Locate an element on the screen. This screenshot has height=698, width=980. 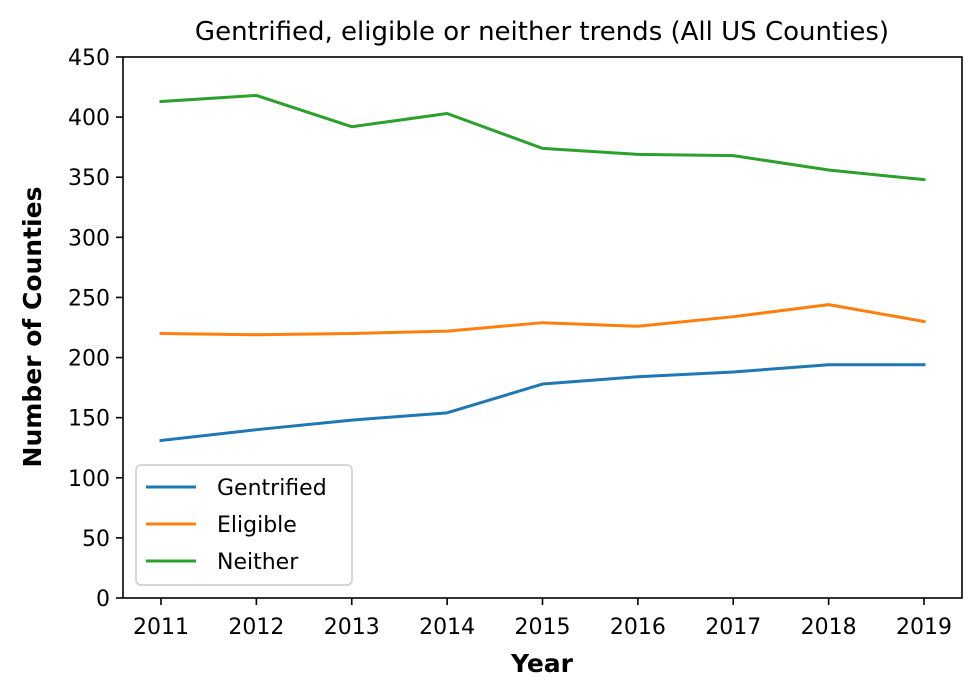
legend: Gentrified Eligible Neither is located at coordinates (244, 525).